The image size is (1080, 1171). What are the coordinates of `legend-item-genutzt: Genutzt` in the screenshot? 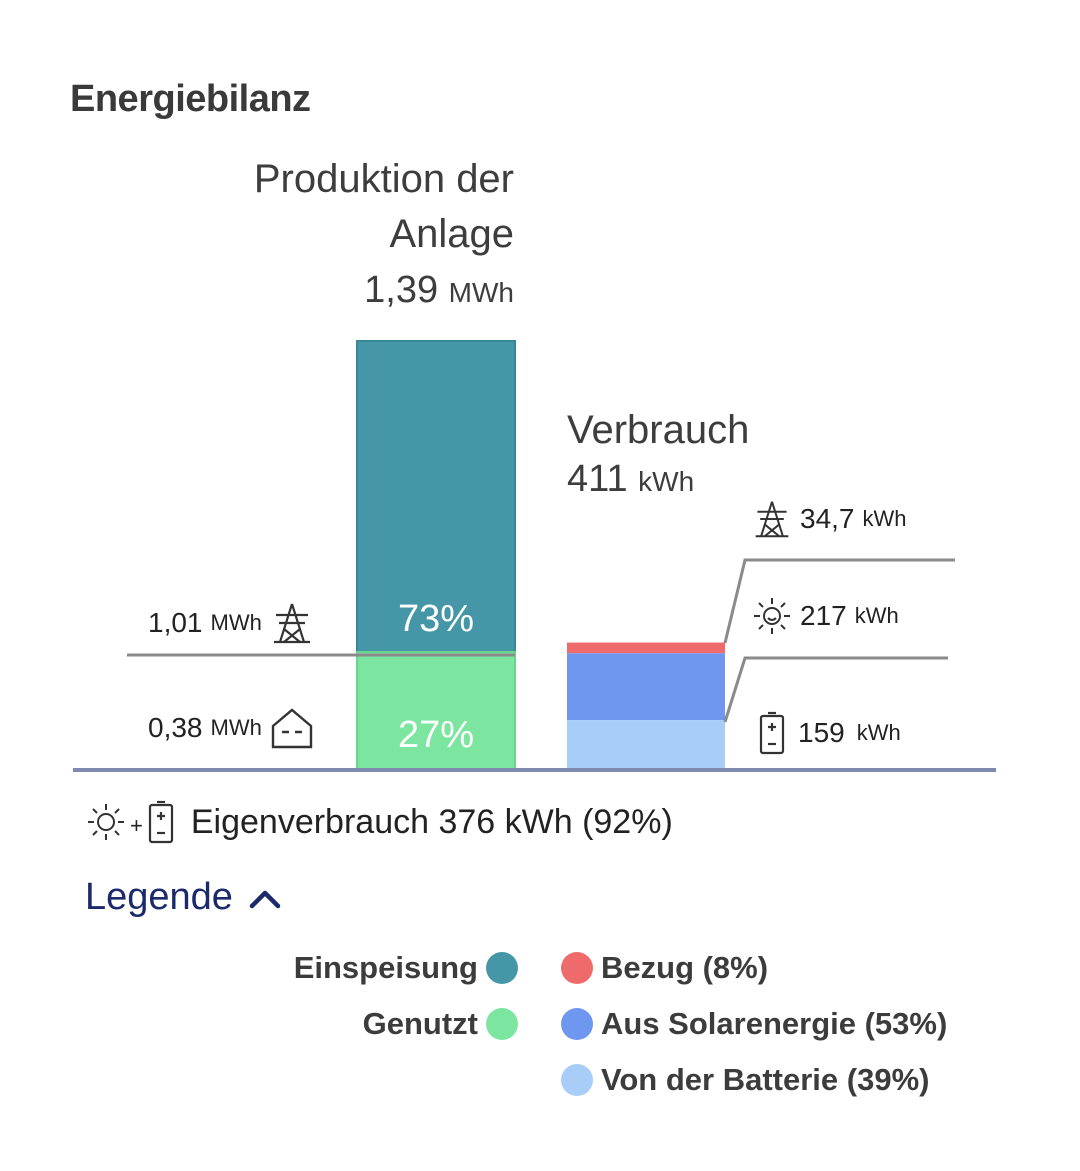 It's located at (440, 1024).